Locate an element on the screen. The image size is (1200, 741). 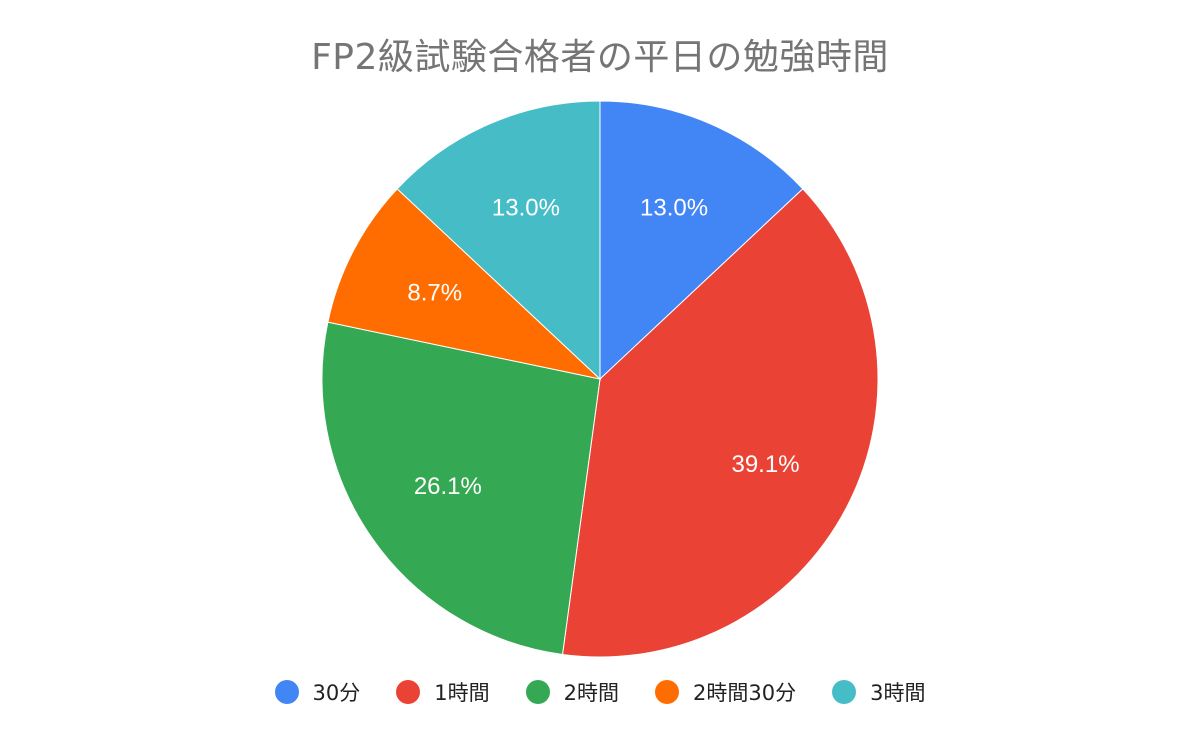
legend-label: 2時間30分 is located at coordinates (745, 693).